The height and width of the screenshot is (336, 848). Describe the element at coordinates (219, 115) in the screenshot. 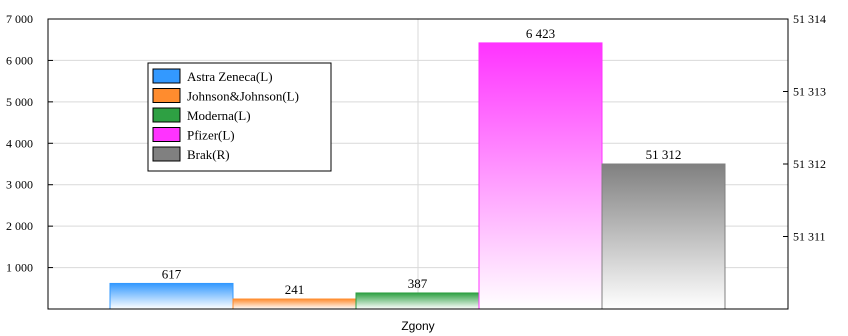

I see `legend-label: Moderna(L)` at that location.